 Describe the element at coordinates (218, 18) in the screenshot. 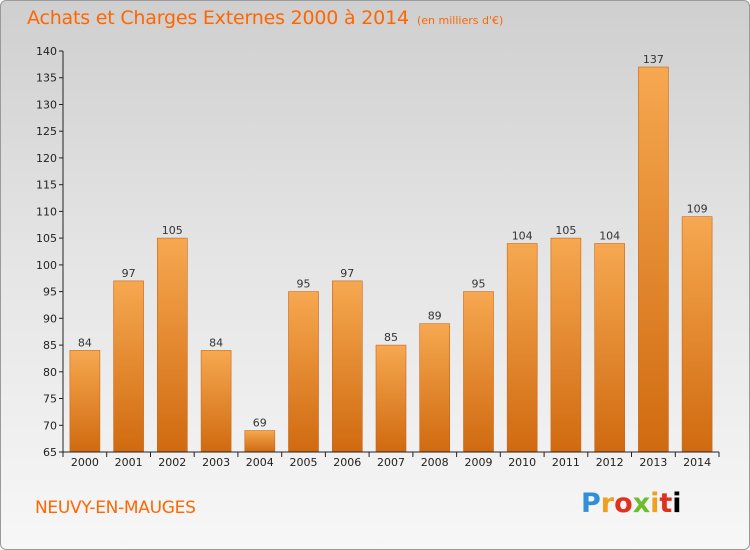

I see `chart-title: Achats et Charges Externes 2000 à 2014` at that location.